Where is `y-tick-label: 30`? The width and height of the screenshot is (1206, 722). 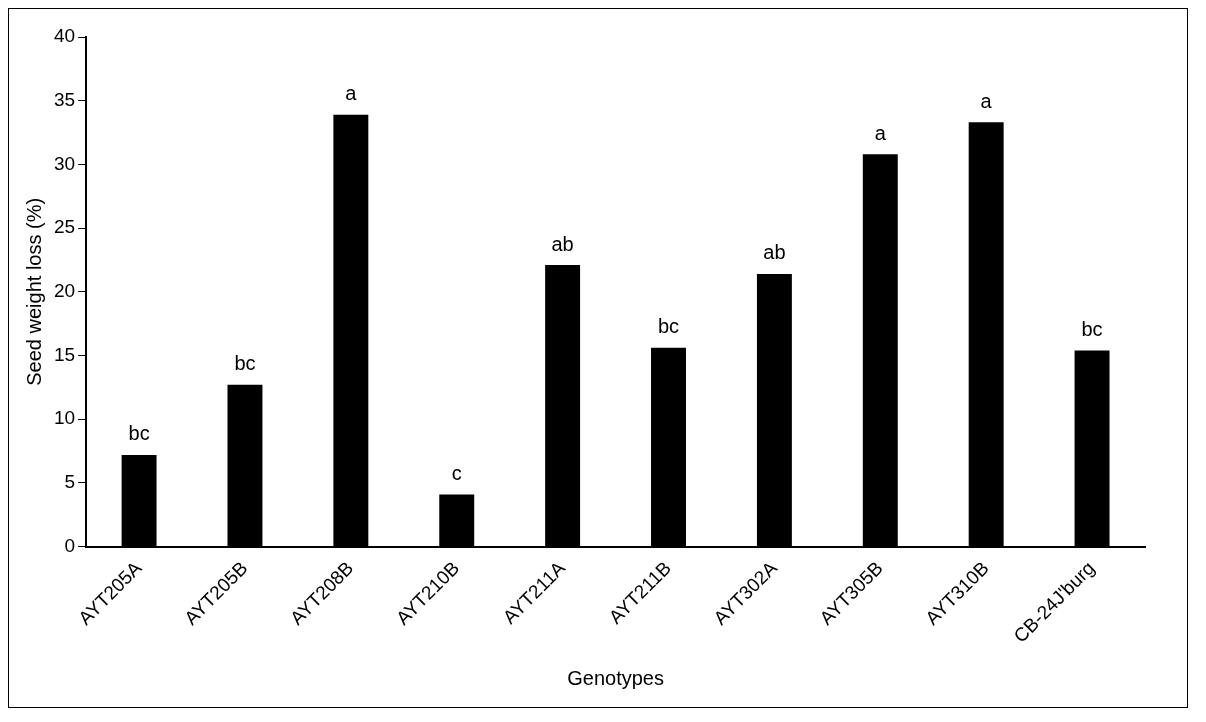 y-tick-label: 30 is located at coordinates (64, 163).